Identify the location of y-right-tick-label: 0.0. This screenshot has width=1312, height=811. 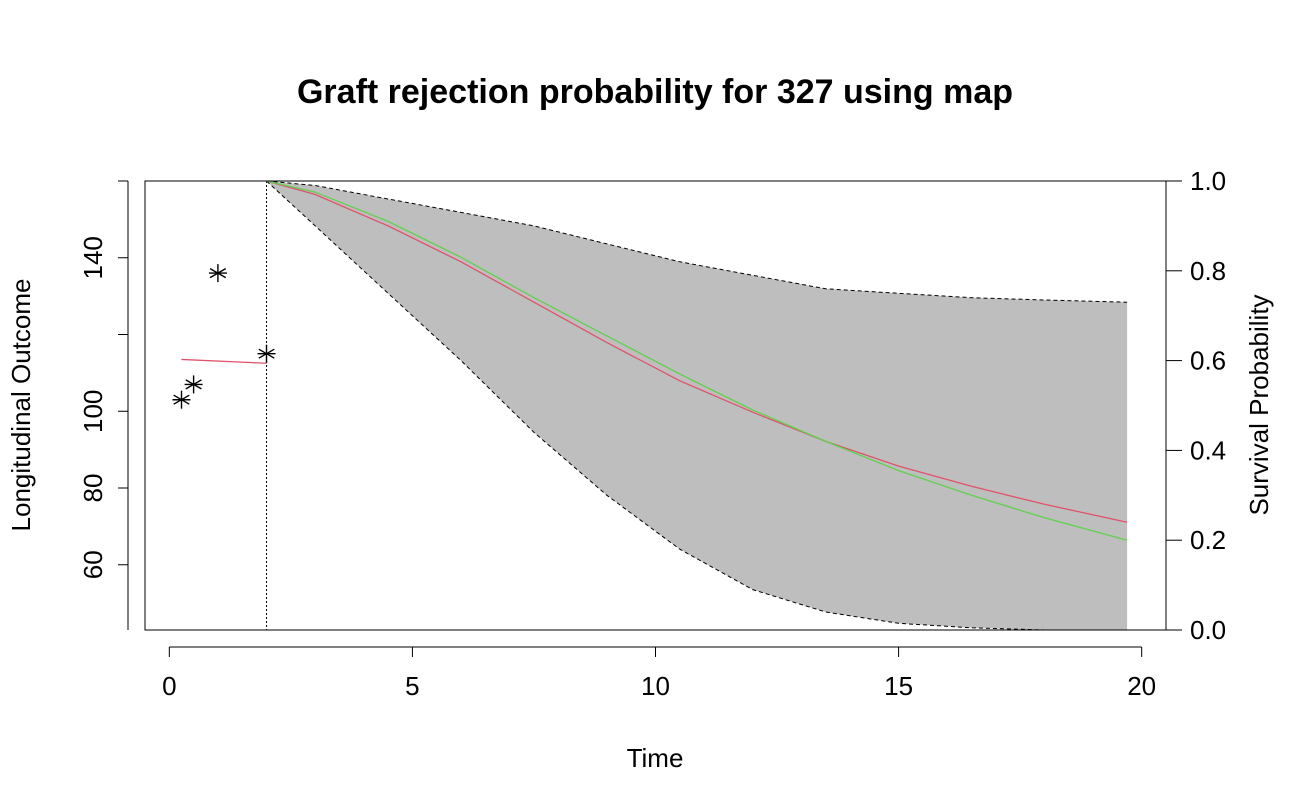
(1208, 630).